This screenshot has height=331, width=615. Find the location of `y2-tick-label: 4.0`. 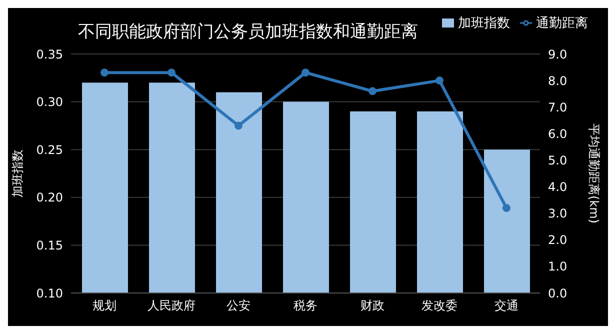

y2-tick-label: 4.0 is located at coordinates (558, 187).